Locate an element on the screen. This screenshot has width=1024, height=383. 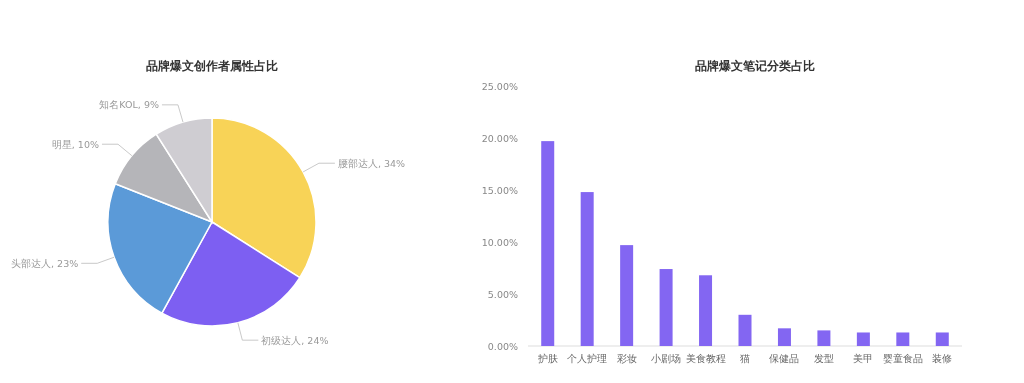
y-tick-label: 5.00% is located at coordinates (502, 294).